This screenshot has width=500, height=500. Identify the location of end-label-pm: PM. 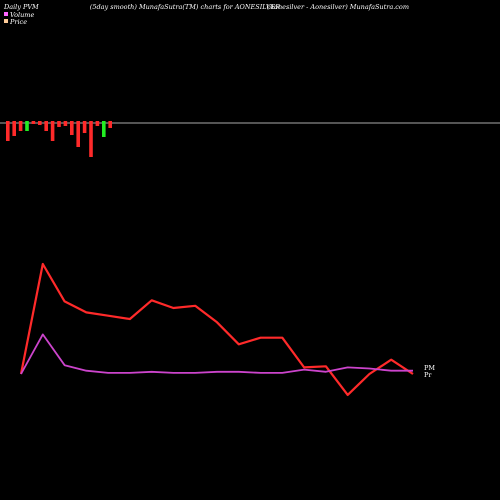
(429, 368).